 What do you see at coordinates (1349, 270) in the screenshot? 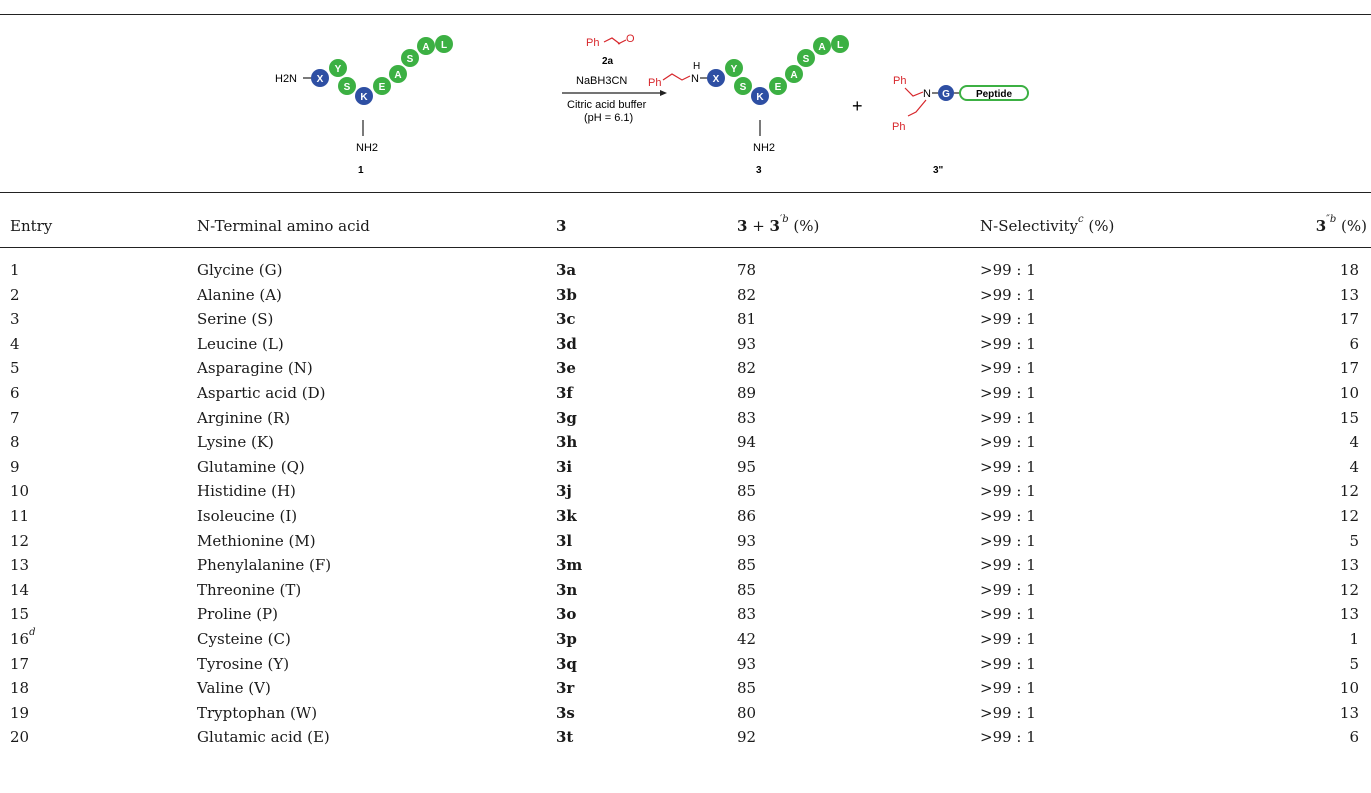
I see `dibenzyl-cell: 18` at bounding box center [1349, 270].